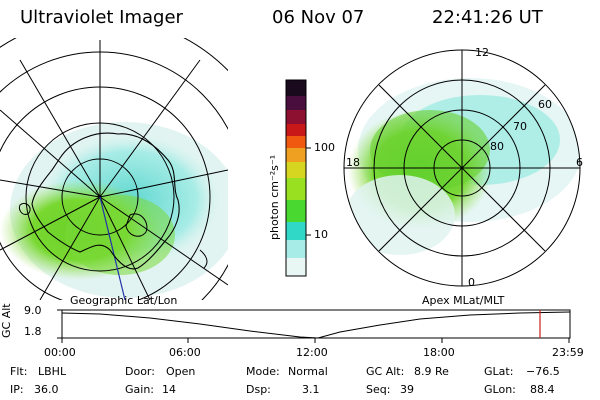 The width and height of the screenshot is (600, 400). I want to click on colorbar-tick-10: 10, so click(321, 234).